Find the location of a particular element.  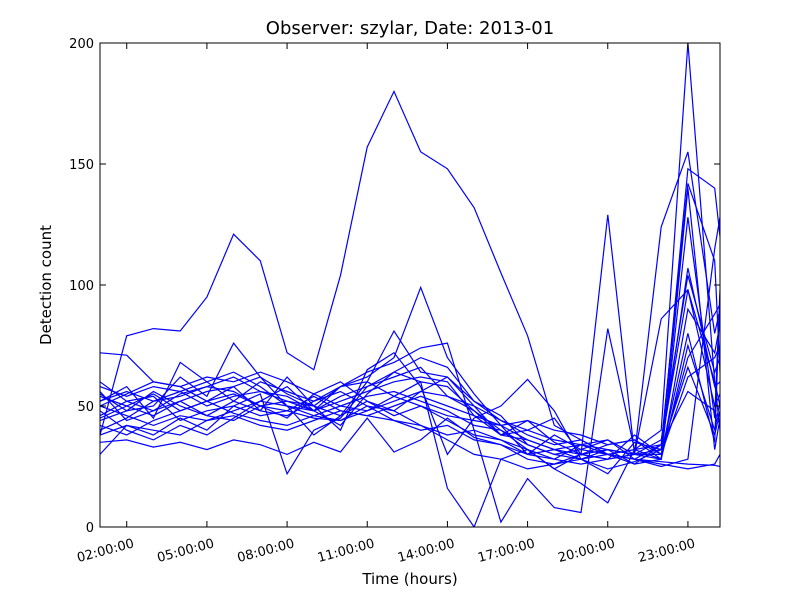

x-axis-title: Time (hours) is located at coordinates (409, 579).